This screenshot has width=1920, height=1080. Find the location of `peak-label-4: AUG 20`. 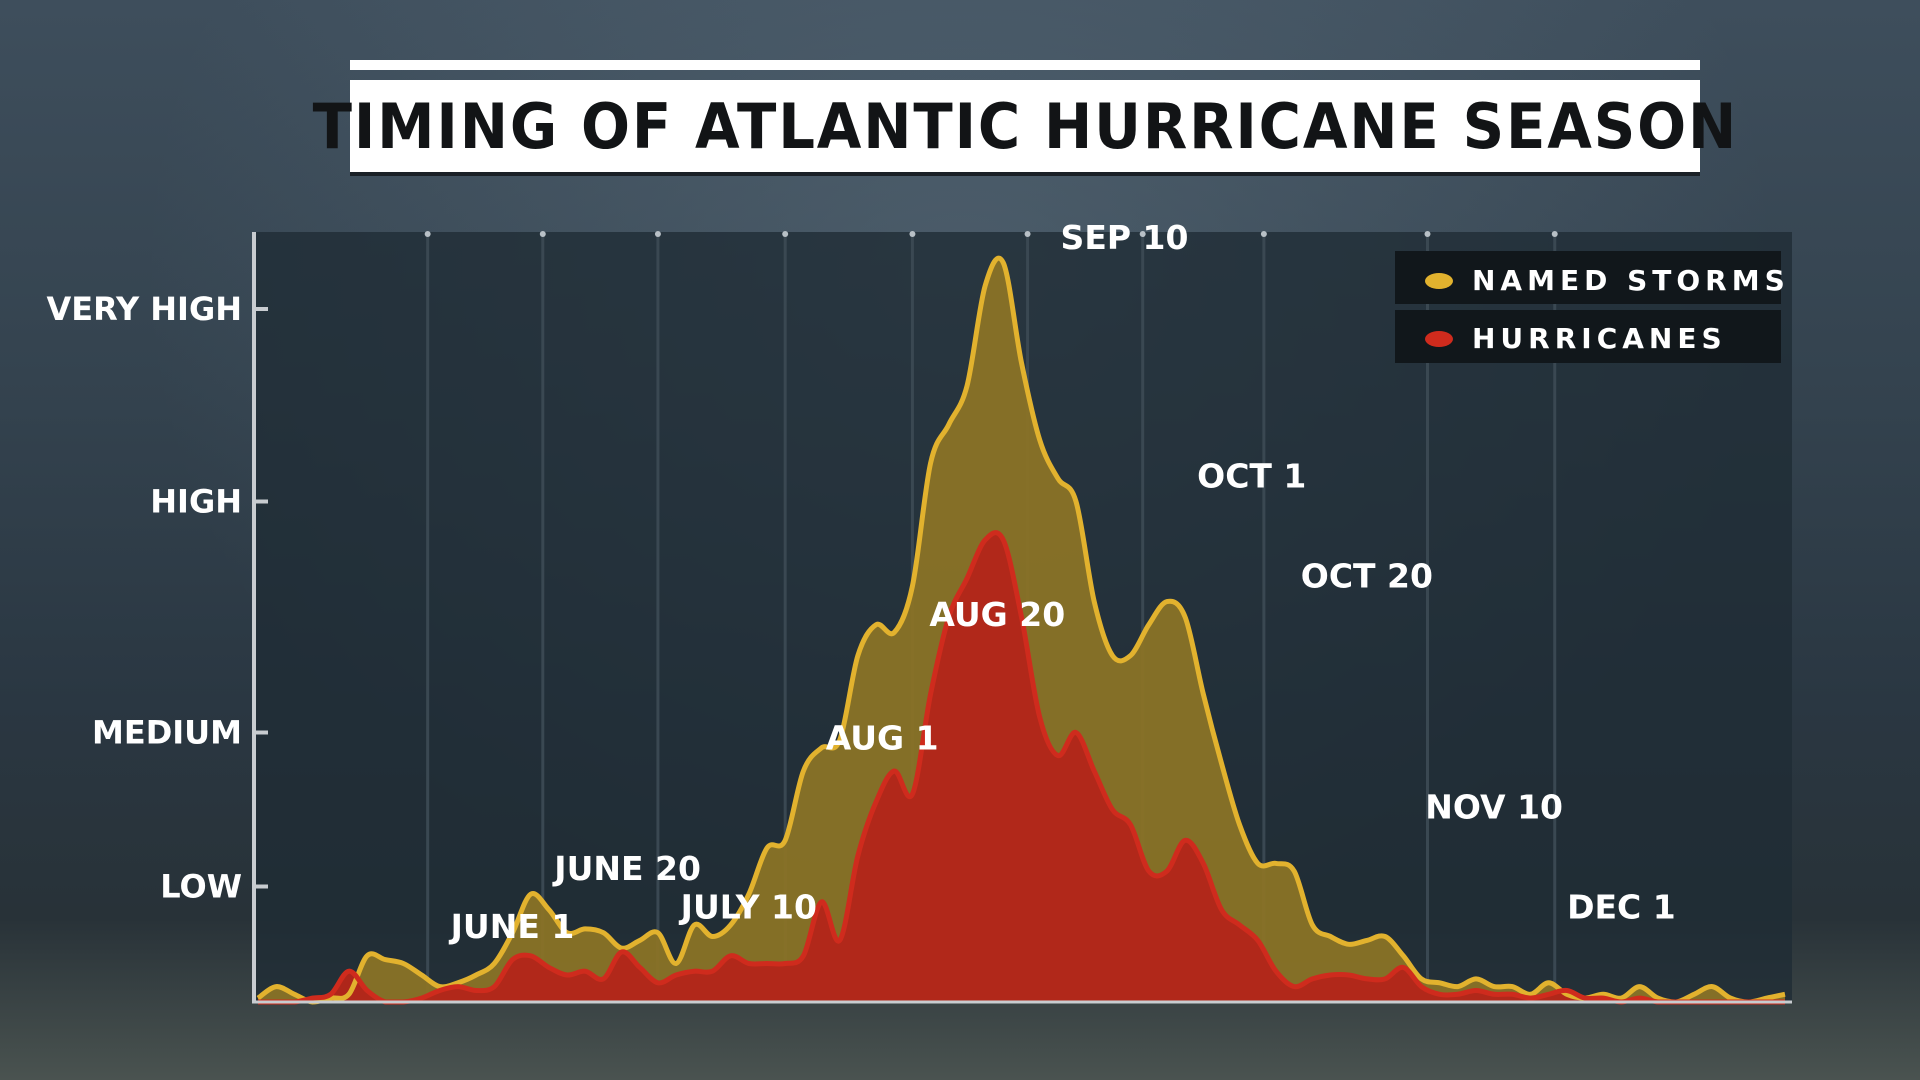

peak-label-4: AUG 20 is located at coordinates (997, 614).